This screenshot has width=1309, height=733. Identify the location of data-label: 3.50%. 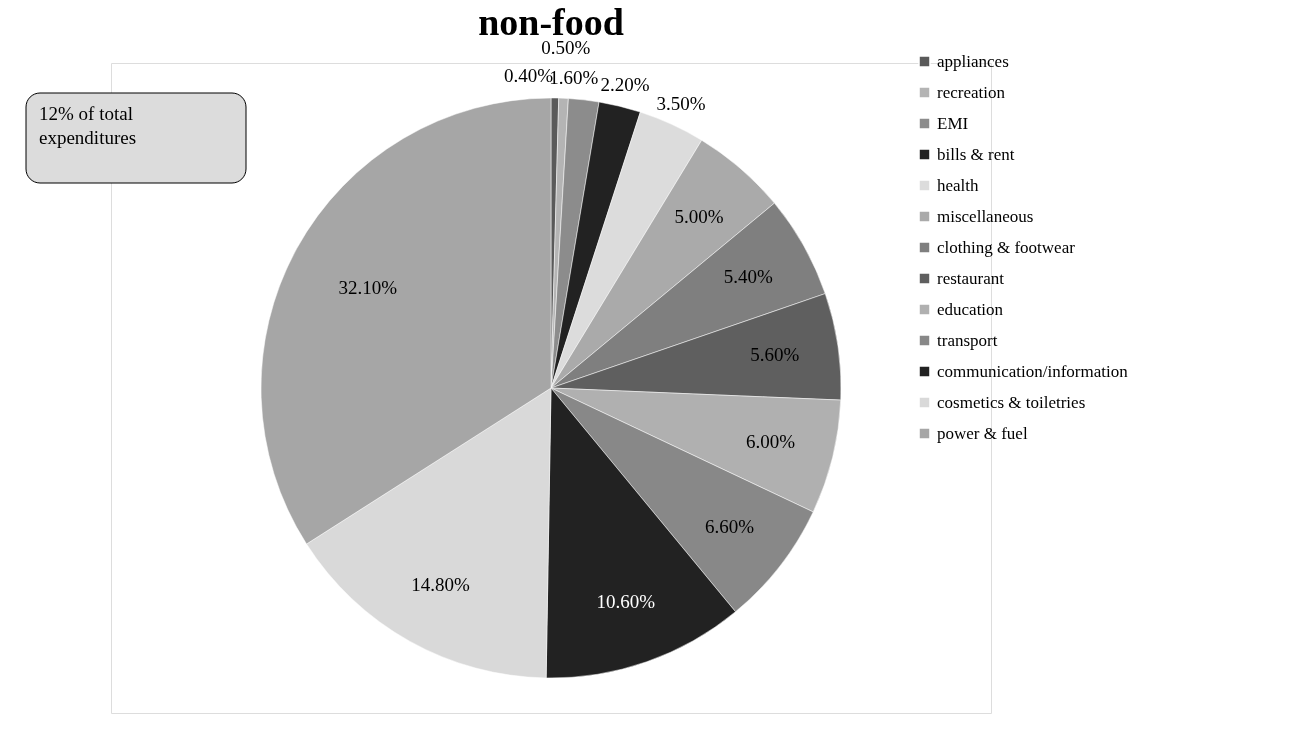
(681, 104).